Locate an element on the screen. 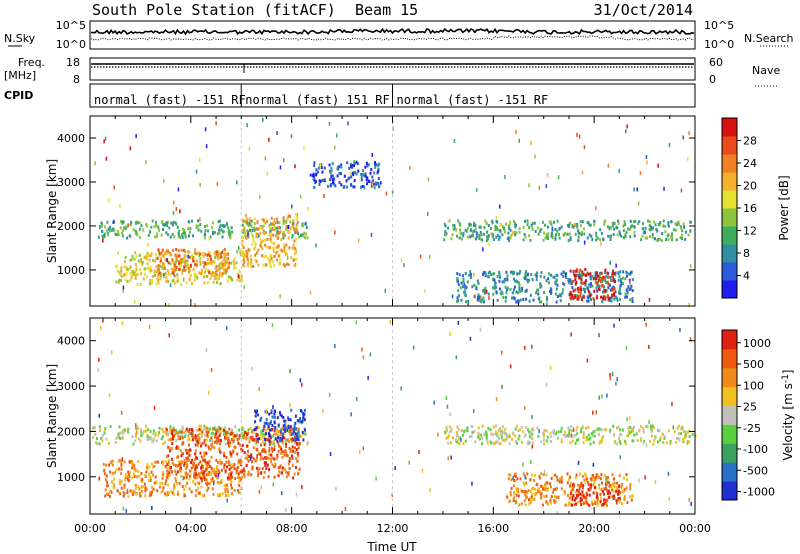  x-tick-label: 16:00 is located at coordinates (493, 528).